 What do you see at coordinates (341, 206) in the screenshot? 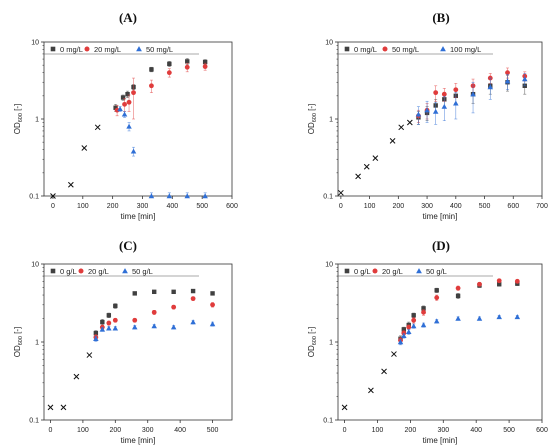
I see `x-tick-label: 0` at bounding box center [341, 206].